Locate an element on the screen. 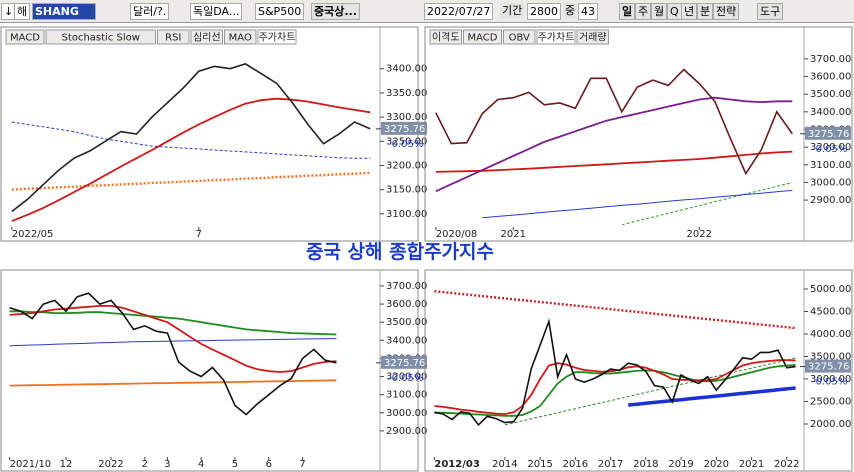 This screenshot has width=854, height=472. x-tick-label: 2018 is located at coordinates (645, 464).